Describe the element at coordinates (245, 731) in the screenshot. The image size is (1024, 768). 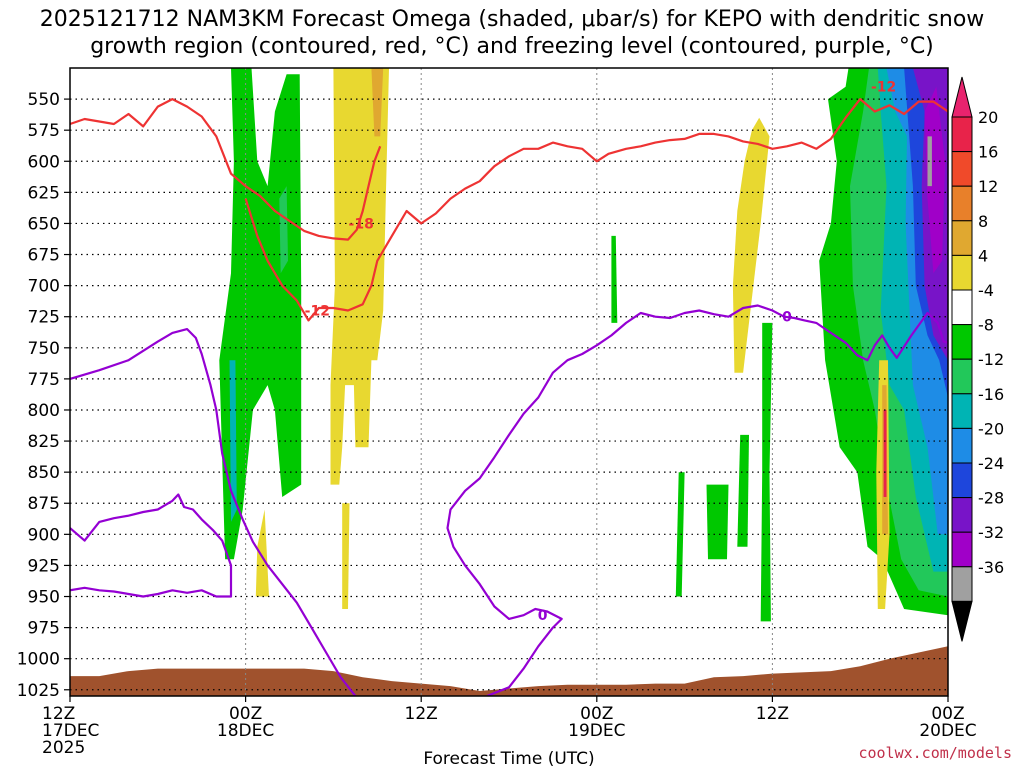
I see `x-tick-label-1-1: 18DEC` at that location.